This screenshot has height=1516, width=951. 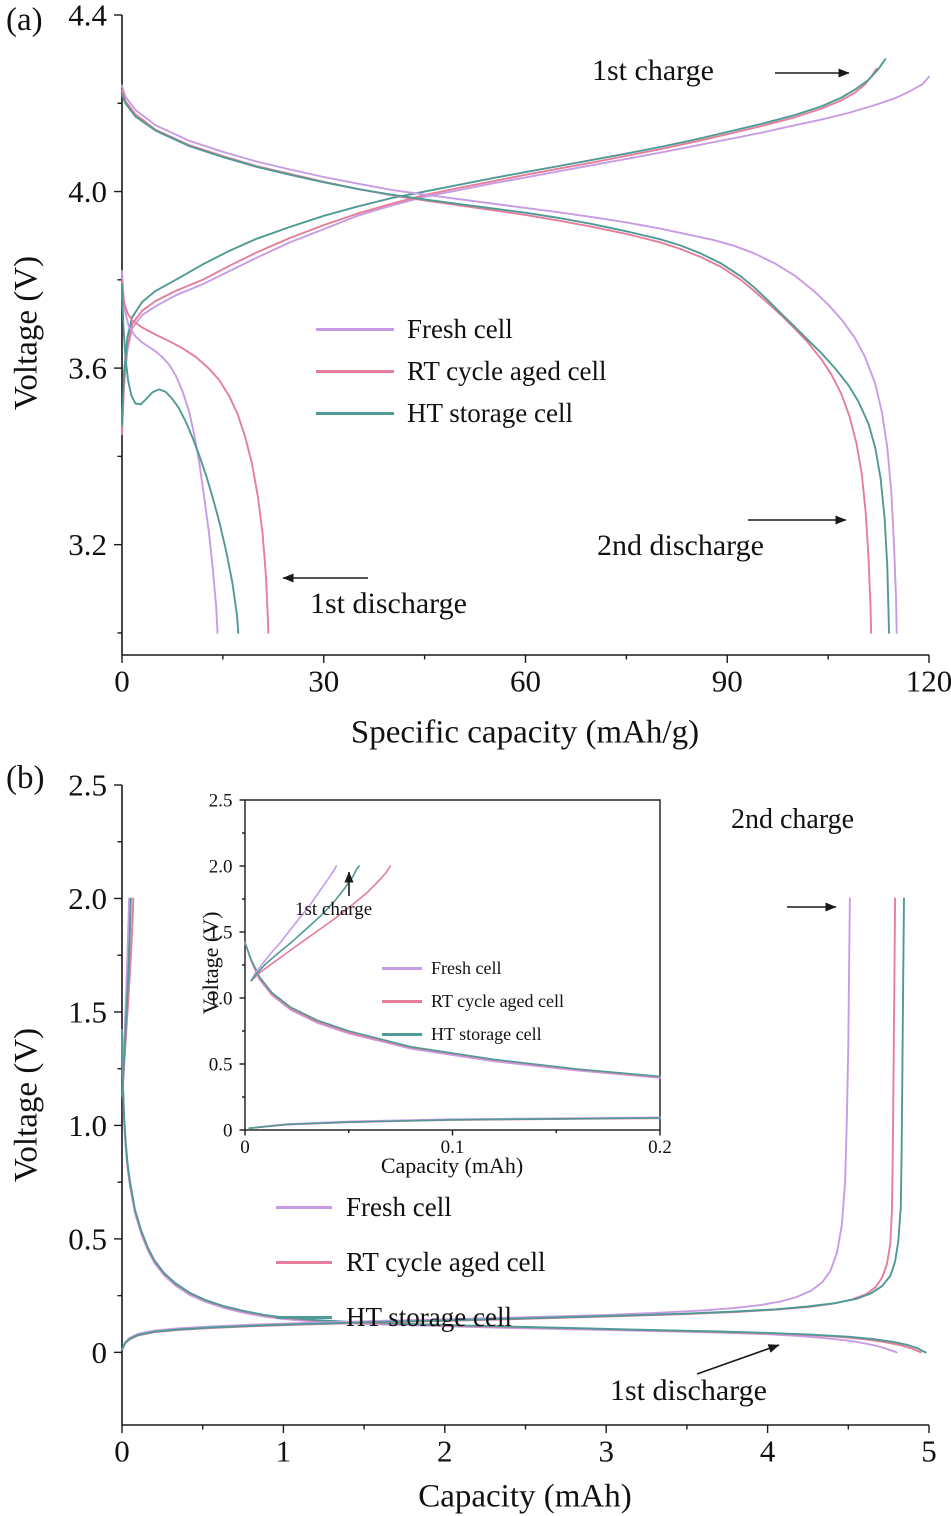 I want to click on annotation-first-discharge: 1st discharge, so click(x=388, y=603).